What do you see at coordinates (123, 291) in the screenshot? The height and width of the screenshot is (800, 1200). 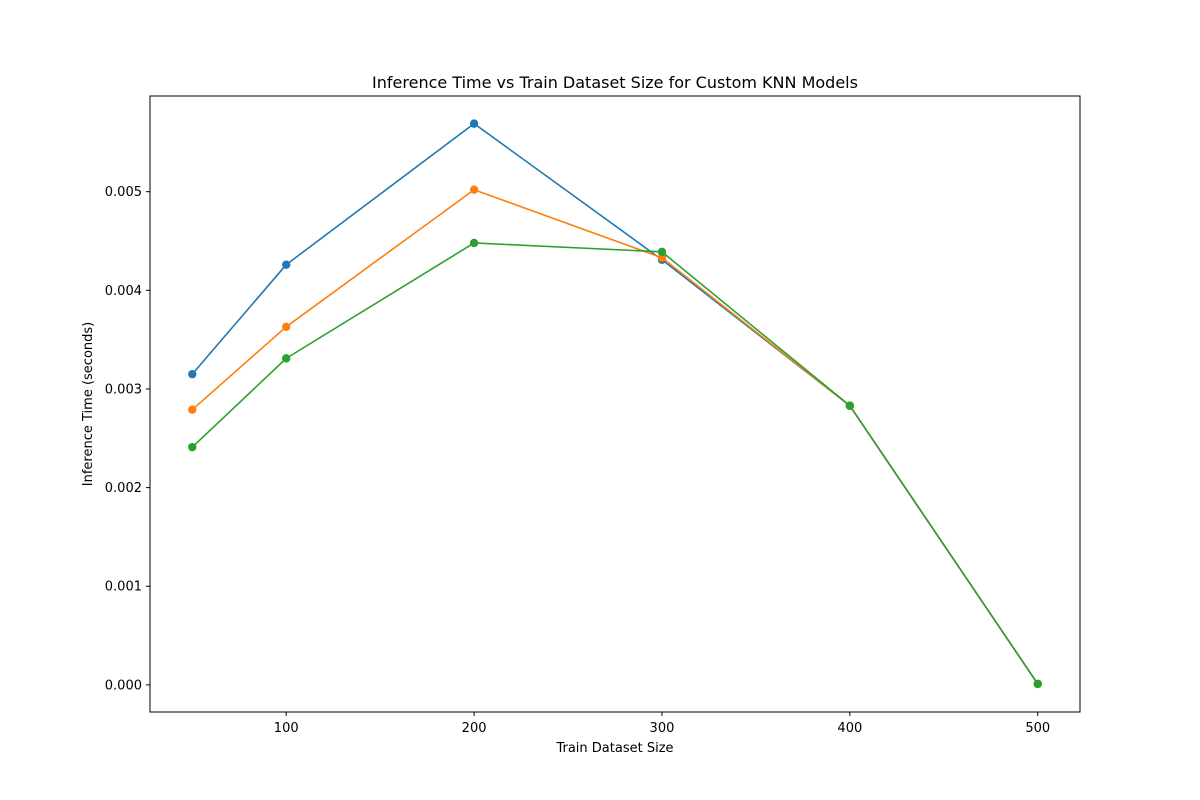 I see `y-tick-label: 0.004` at bounding box center [123, 291].